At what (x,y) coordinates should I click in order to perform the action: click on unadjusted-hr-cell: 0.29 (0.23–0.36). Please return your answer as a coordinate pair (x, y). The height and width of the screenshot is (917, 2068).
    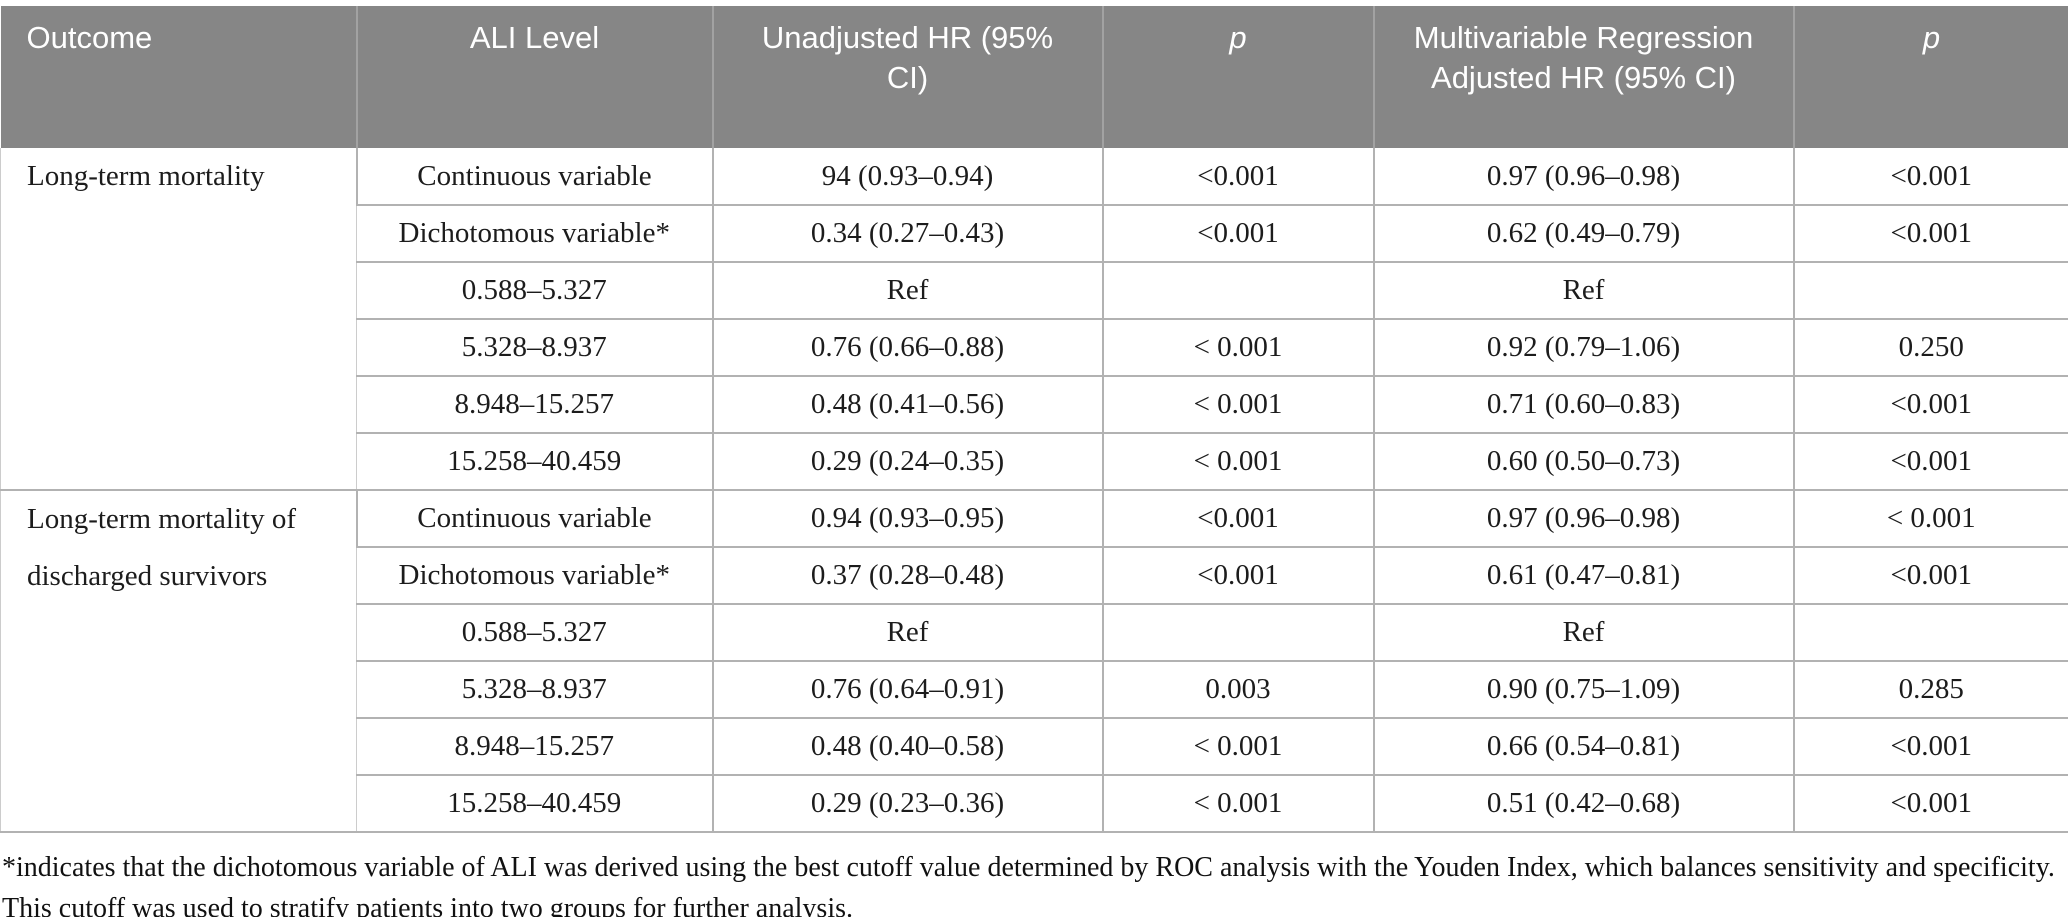
    Looking at the image, I should click on (907, 804).